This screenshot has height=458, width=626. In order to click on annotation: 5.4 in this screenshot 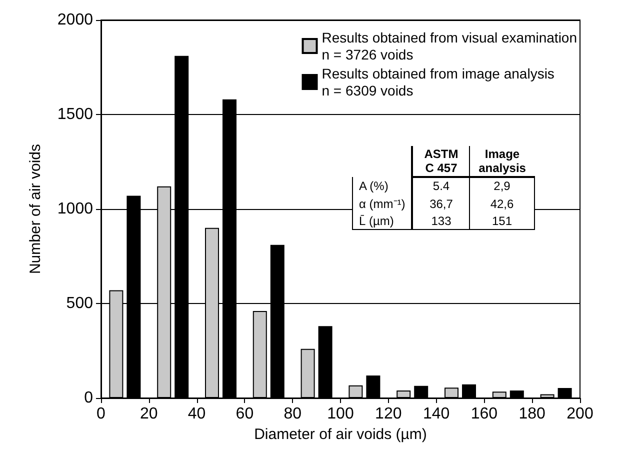, I will do `click(441, 185)`.